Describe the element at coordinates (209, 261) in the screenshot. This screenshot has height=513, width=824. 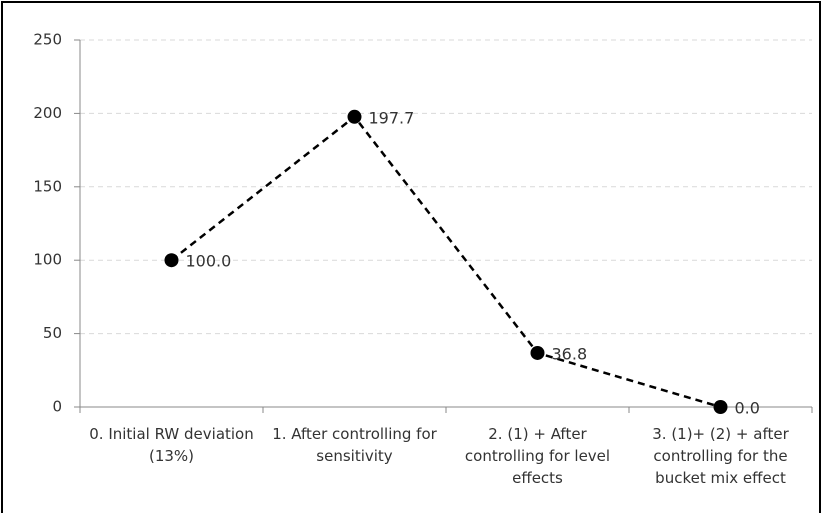
I see `data-label: 100.0` at that location.